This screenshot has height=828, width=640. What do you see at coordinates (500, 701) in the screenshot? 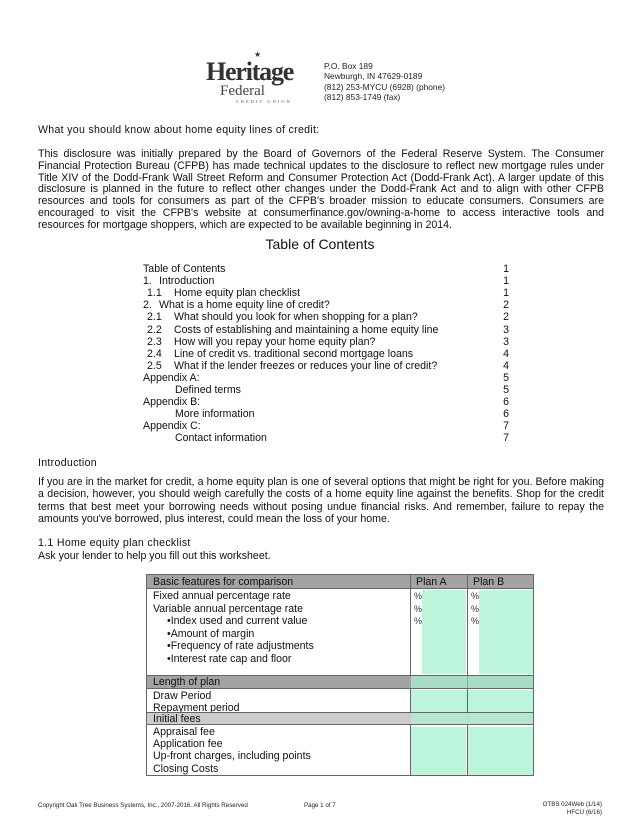
I see `plan-b-length-field` at bounding box center [500, 701].